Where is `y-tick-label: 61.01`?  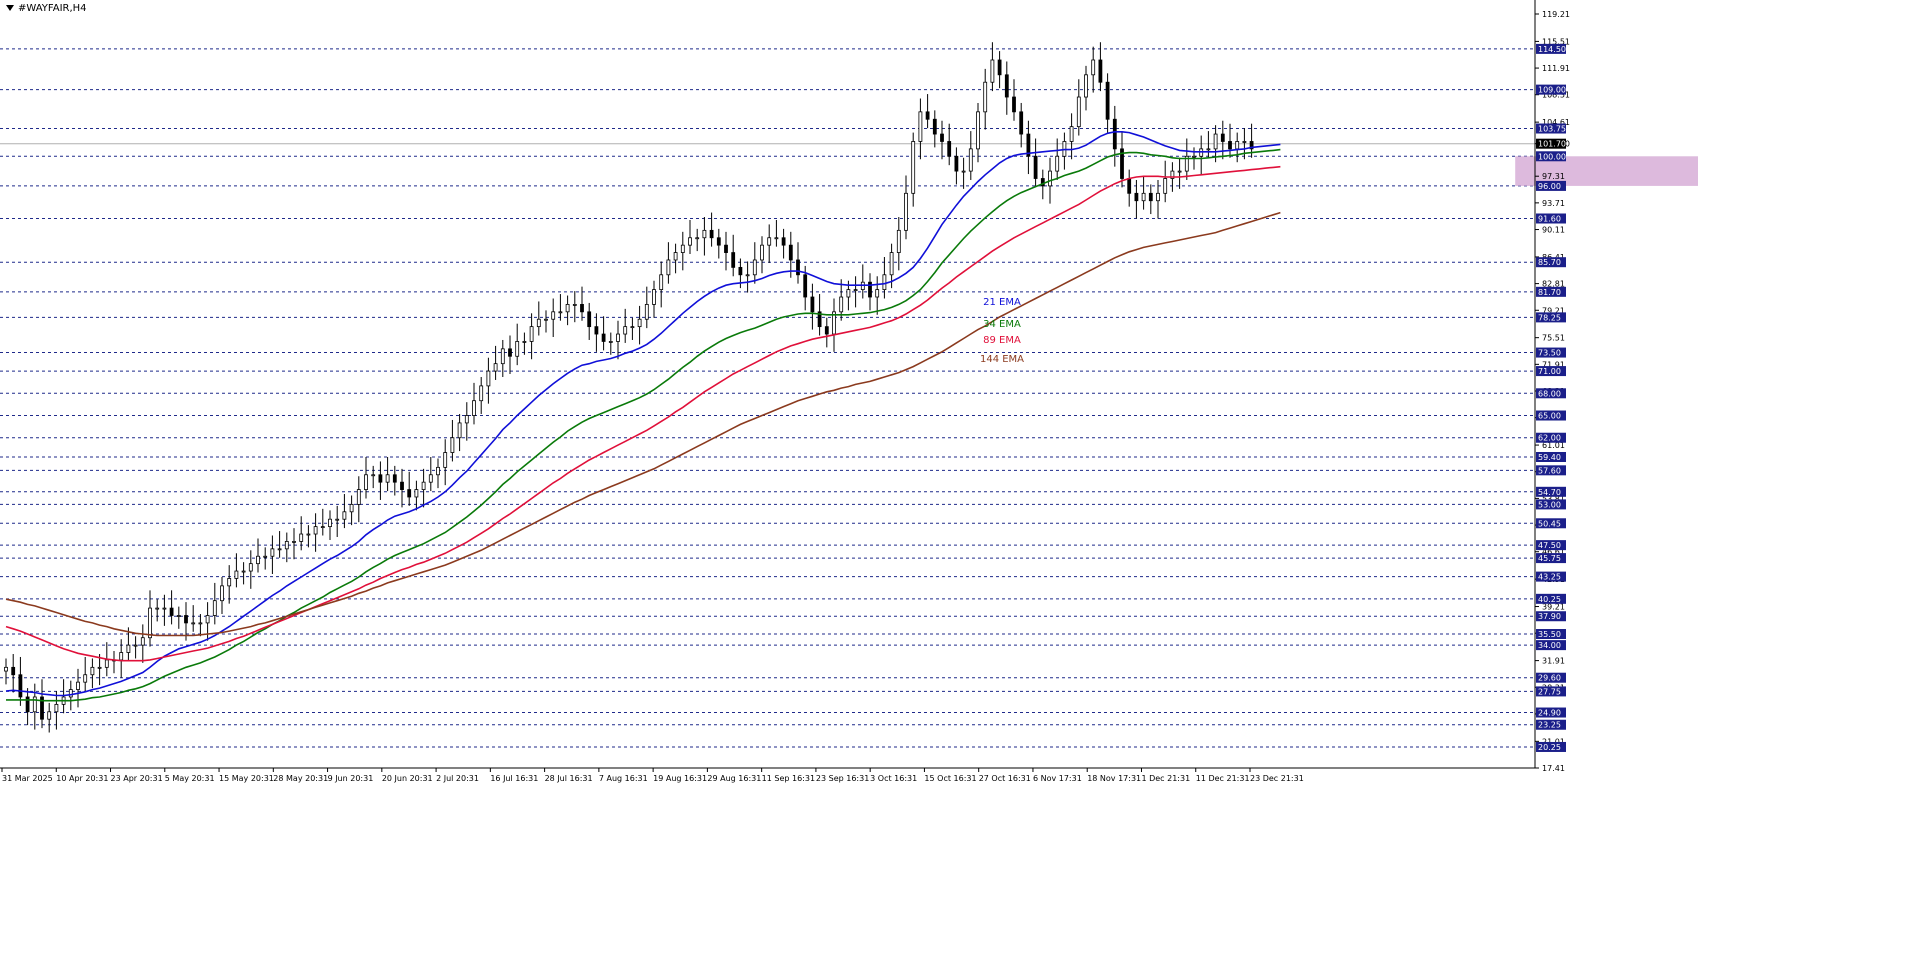 y-tick-label: 61.01 is located at coordinates (1553, 445).